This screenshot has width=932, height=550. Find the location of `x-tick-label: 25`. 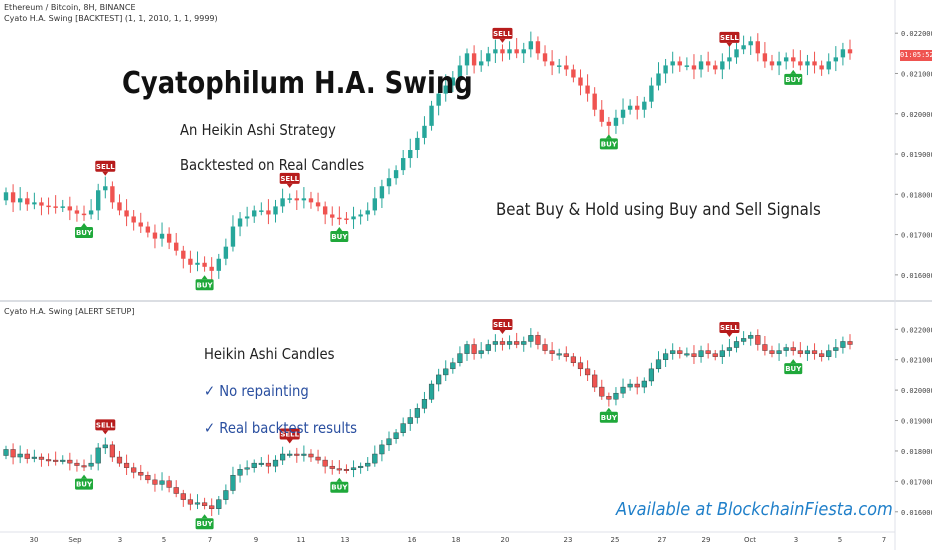

x-tick-label: 25 is located at coordinates (615, 540).